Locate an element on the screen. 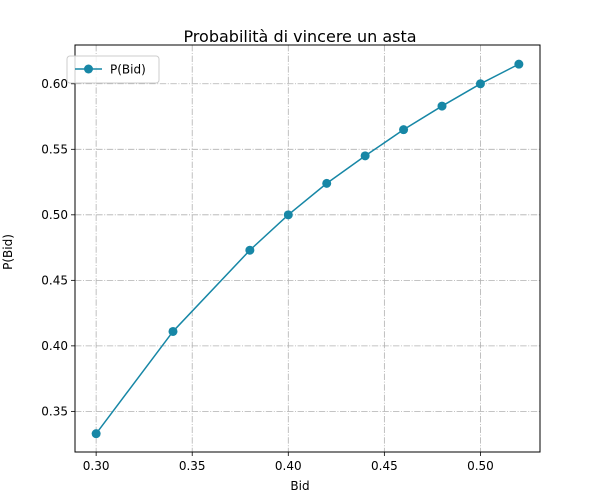 Image resolution: width=600 pixels, height=500 pixels. x-tick-label: 0.45 is located at coordinates (384, 466).